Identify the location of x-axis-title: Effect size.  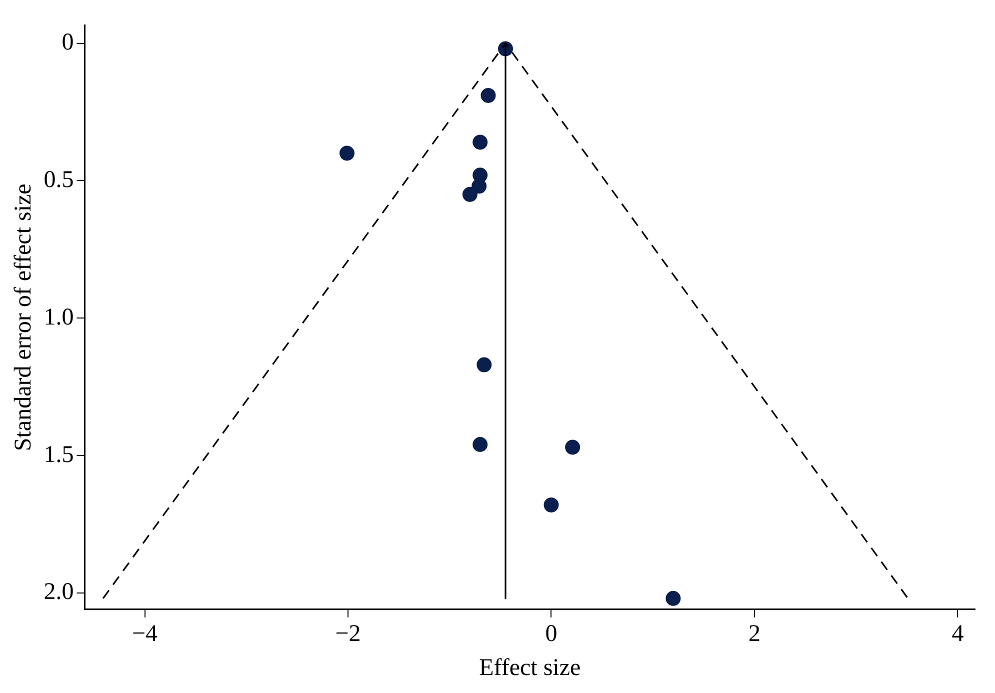
(530, 667).